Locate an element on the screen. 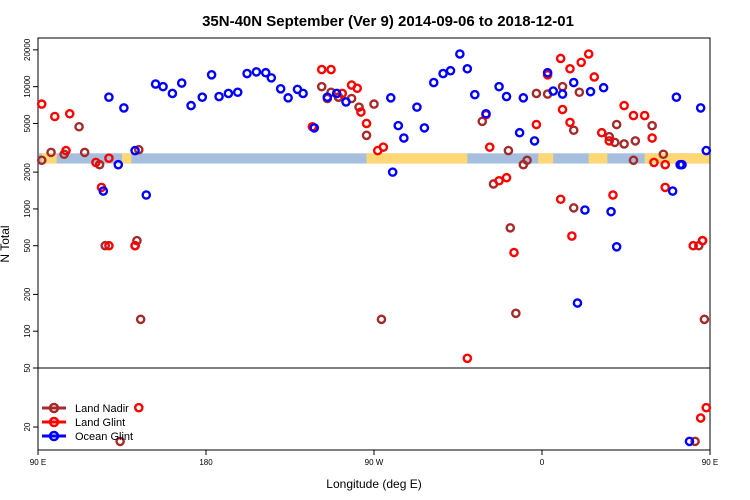 The height and width of the screenshot is (500, 750). y-main-tick-label: 100 is located at coordinates (27, 331).